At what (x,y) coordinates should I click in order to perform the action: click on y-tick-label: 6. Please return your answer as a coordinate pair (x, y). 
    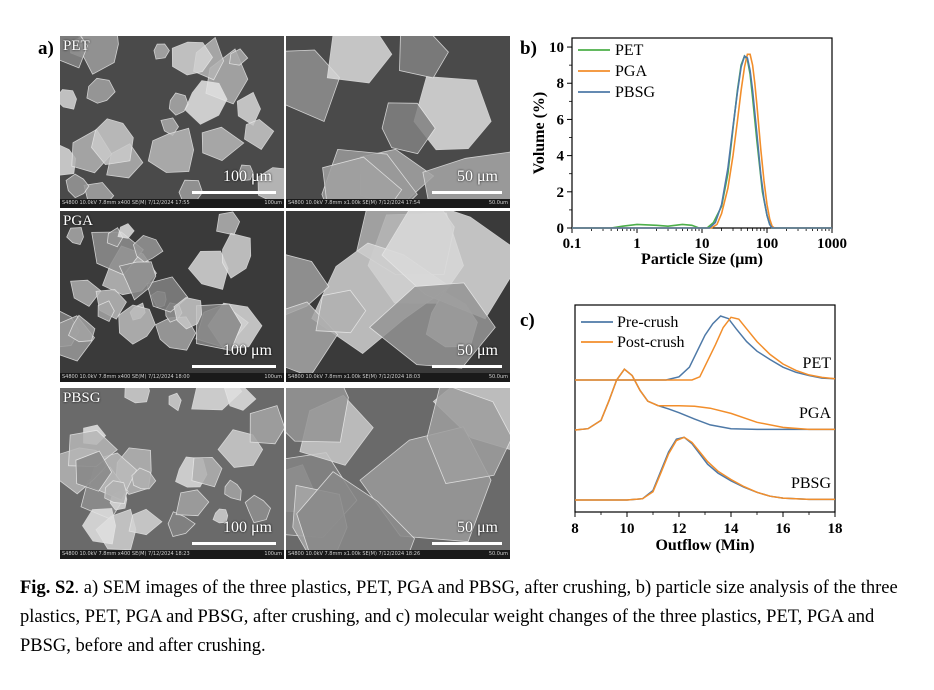
    Looking at the image, I should click on (561, 120).